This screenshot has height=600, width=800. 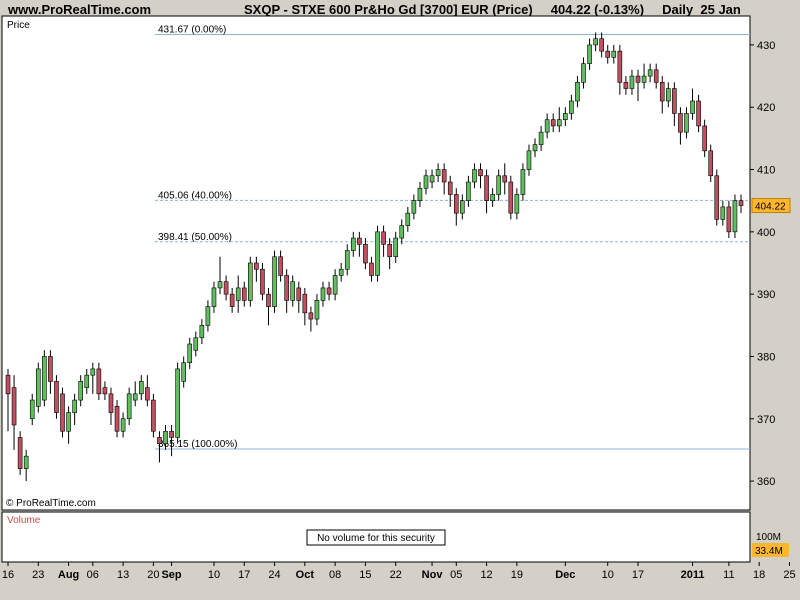 What do you see at coordinates (195, 195) in the screenshot?
I see `fib-label: 405.06 (40.00%)` at bounding box center [195, 195].